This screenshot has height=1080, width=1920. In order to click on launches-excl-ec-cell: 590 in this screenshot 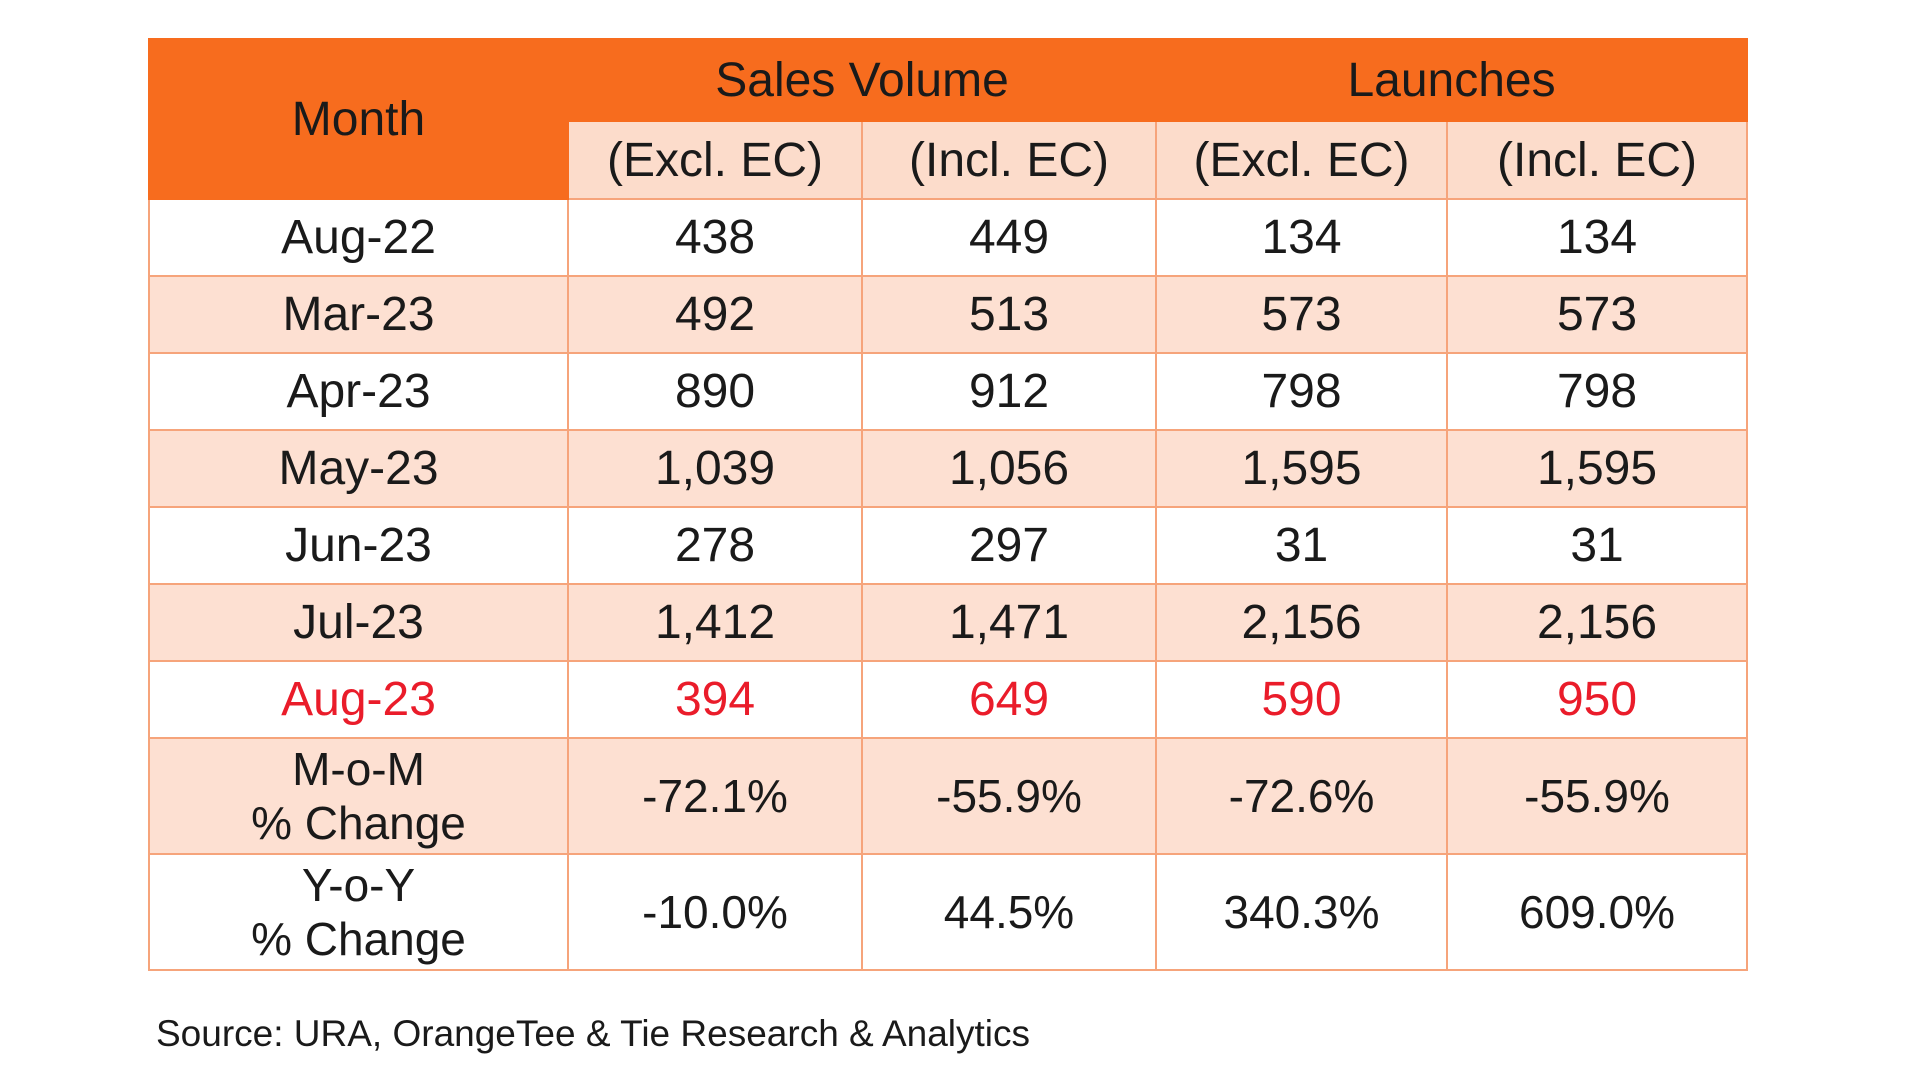, I will do `click(1302, 699)`.